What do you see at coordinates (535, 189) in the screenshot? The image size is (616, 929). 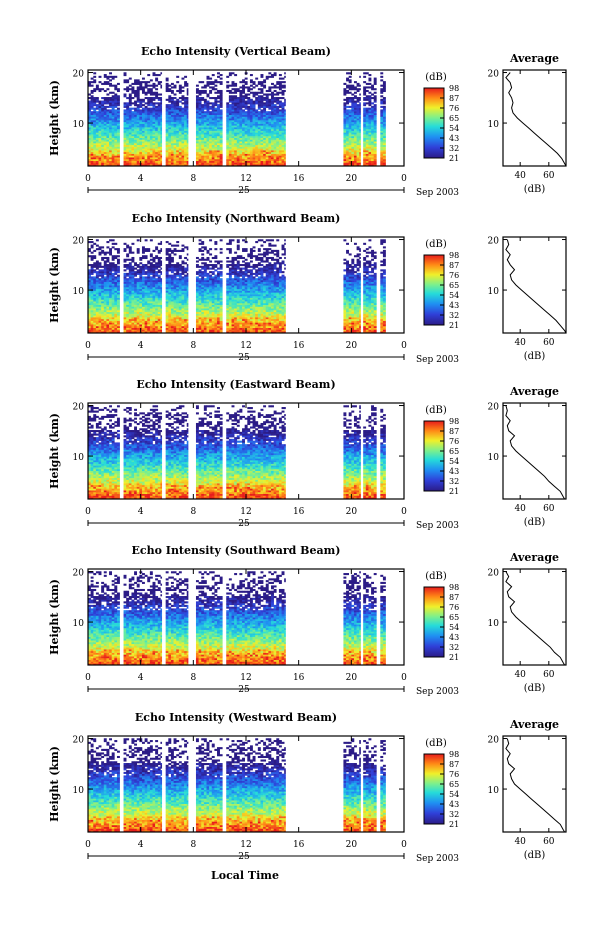 I see `average-xlabel: (dB)` at bounding box center [535, 189].